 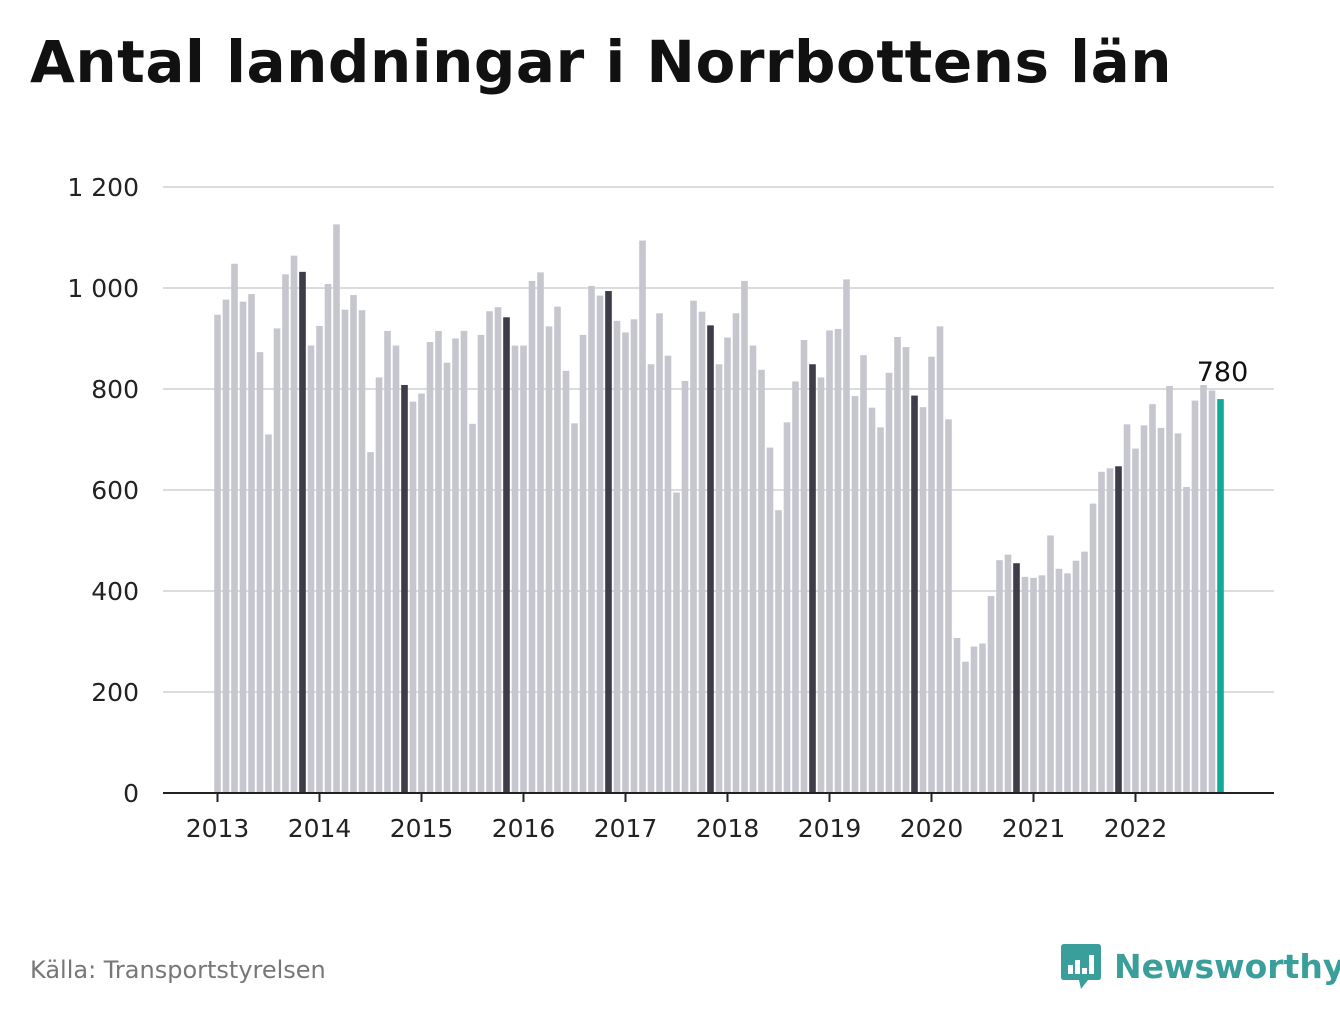 I want to click on brand-logo: Newsworthy, so click(x=1200, y=966).